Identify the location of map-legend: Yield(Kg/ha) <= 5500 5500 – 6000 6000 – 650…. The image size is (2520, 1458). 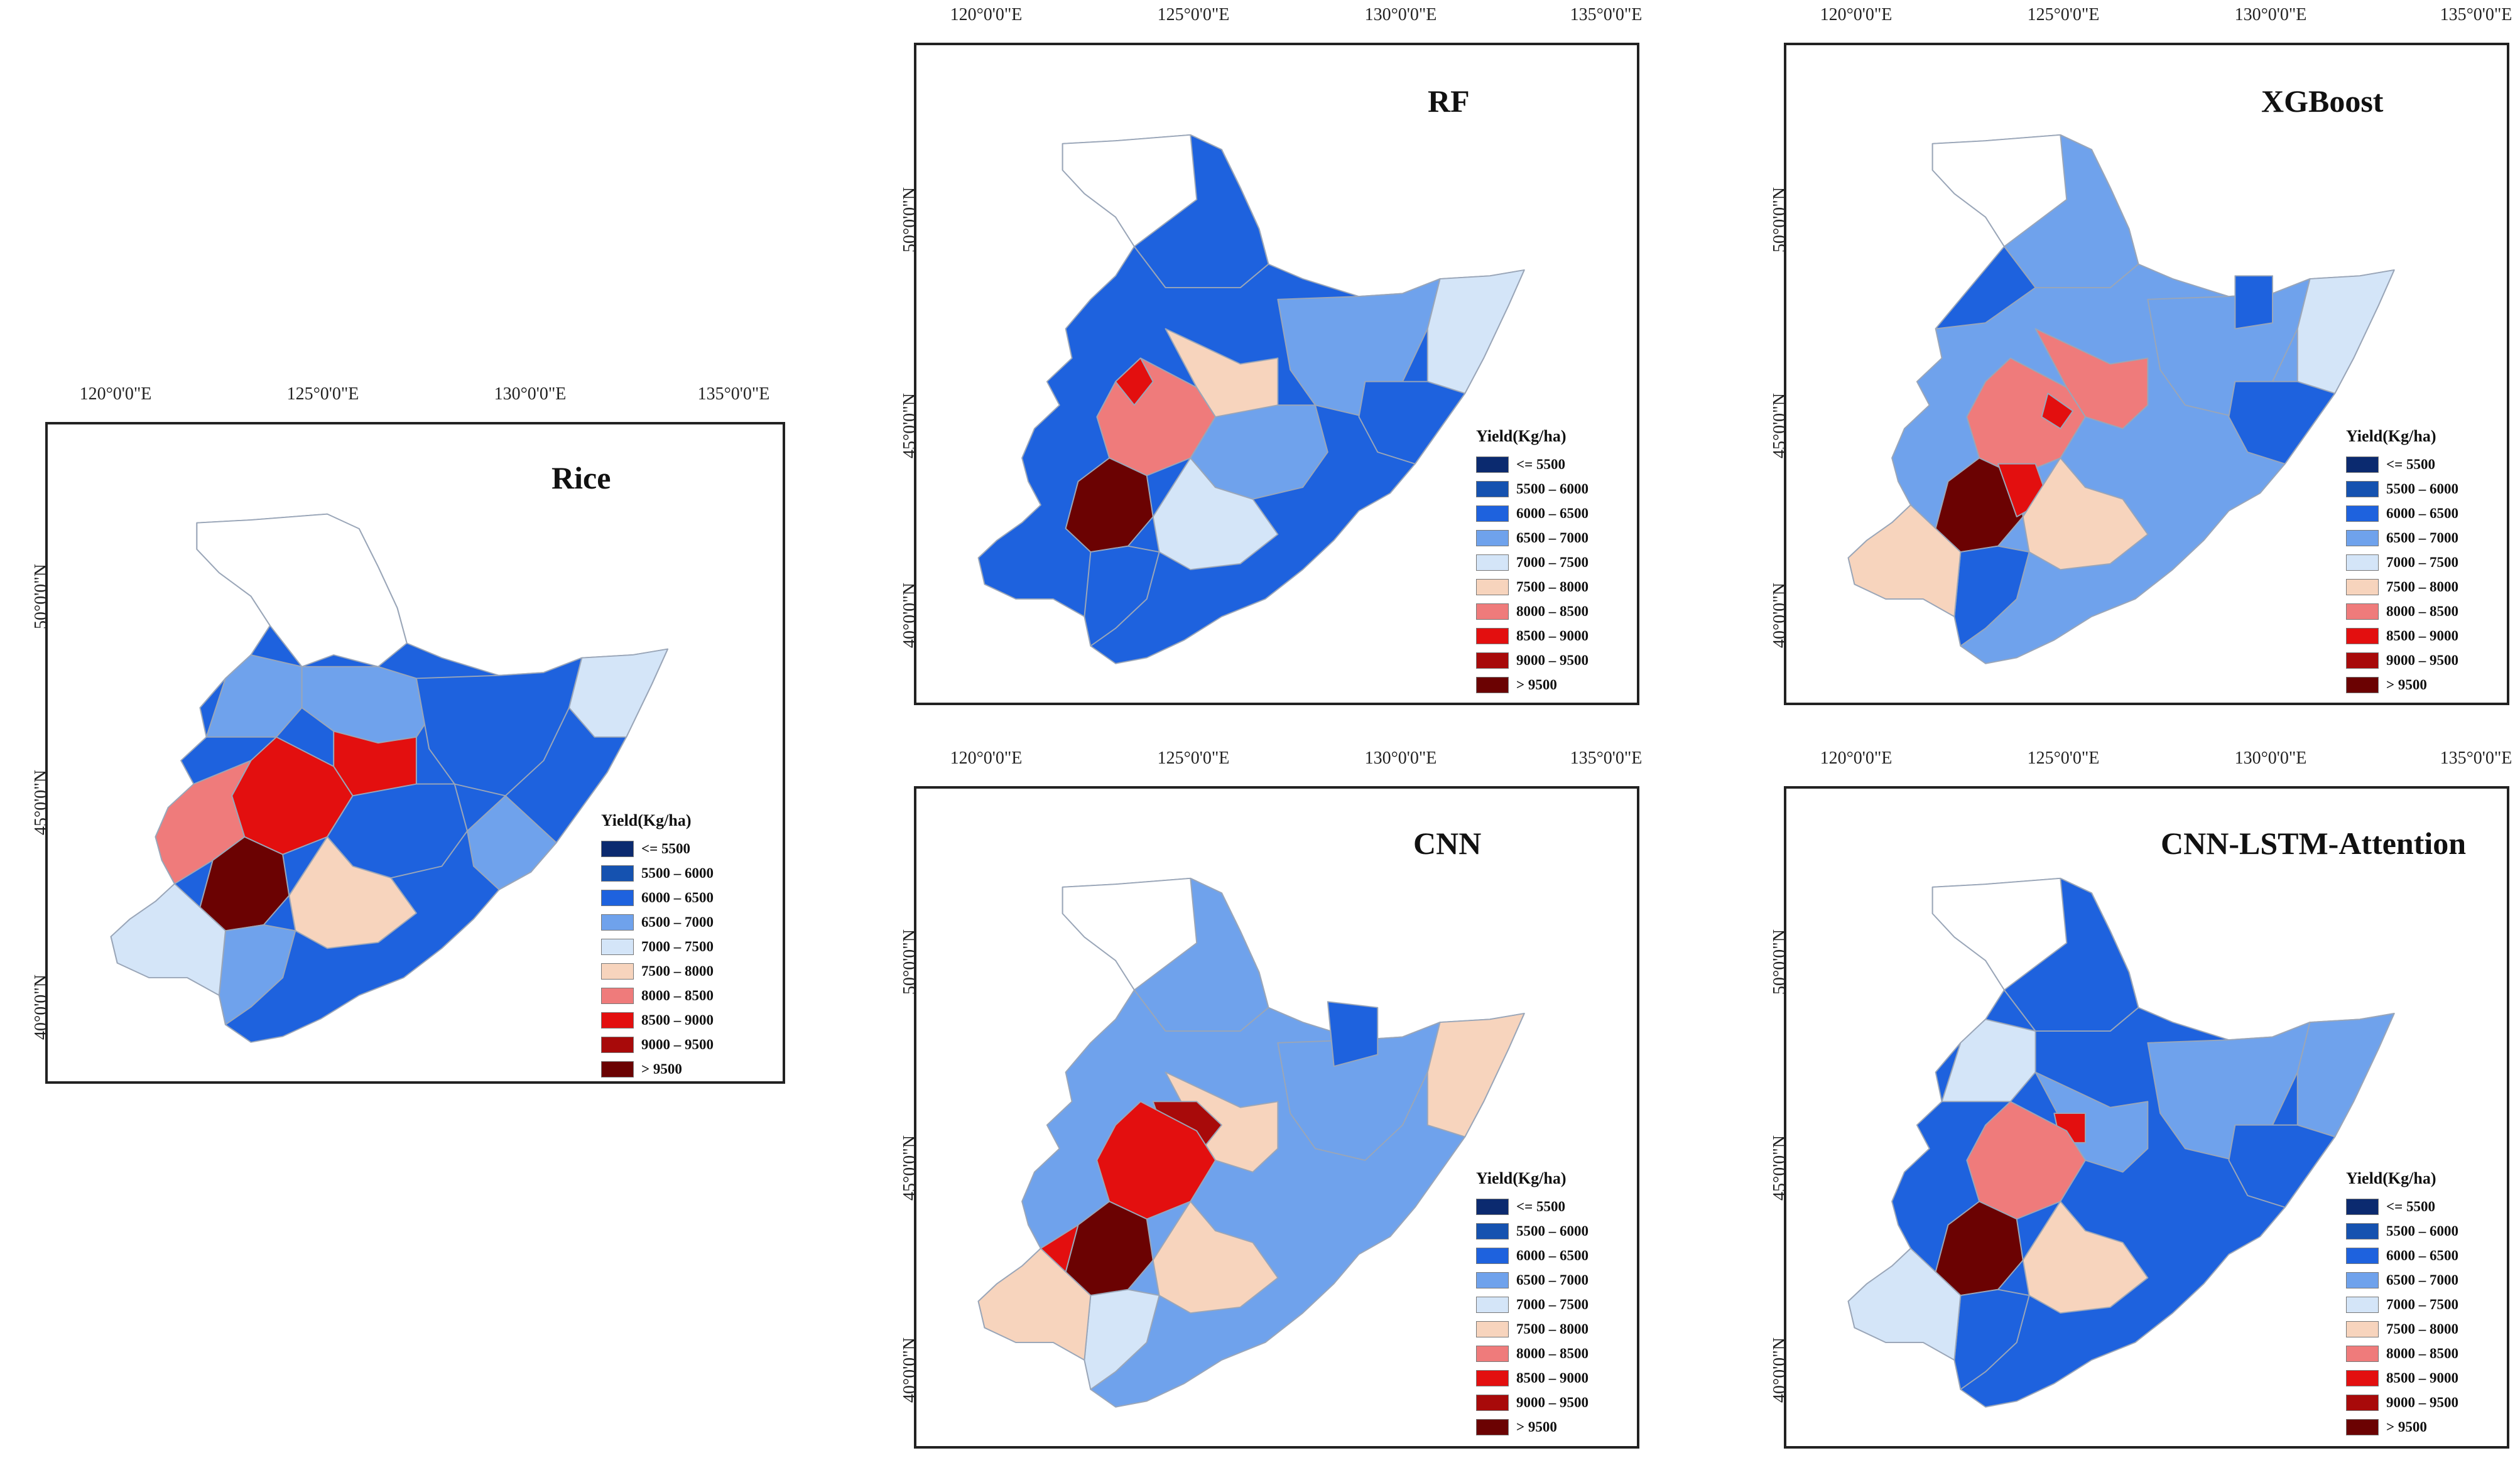
(2402, 1304).